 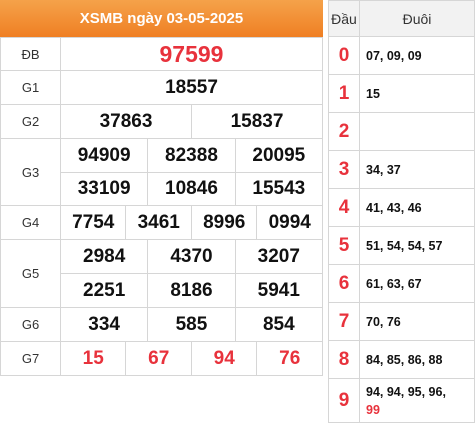 What do you see at coordinates (158, 222) in the screenshot?
I see `prize-number: 3461` at bounding box center [158, 222].